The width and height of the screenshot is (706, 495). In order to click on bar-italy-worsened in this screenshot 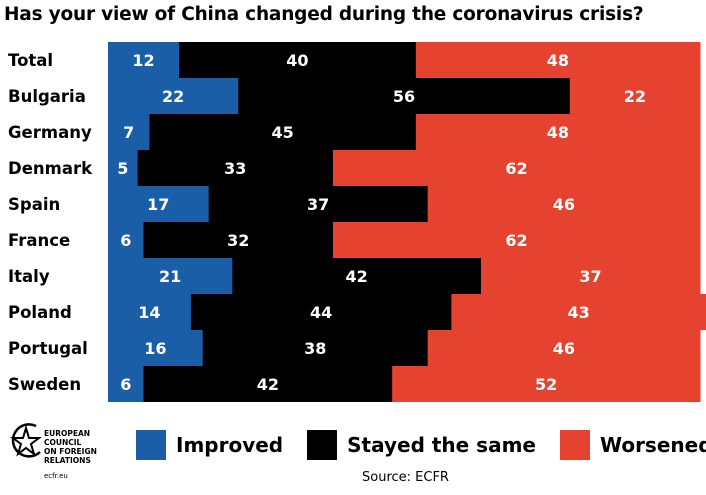, I will do `click(590, 276)`.